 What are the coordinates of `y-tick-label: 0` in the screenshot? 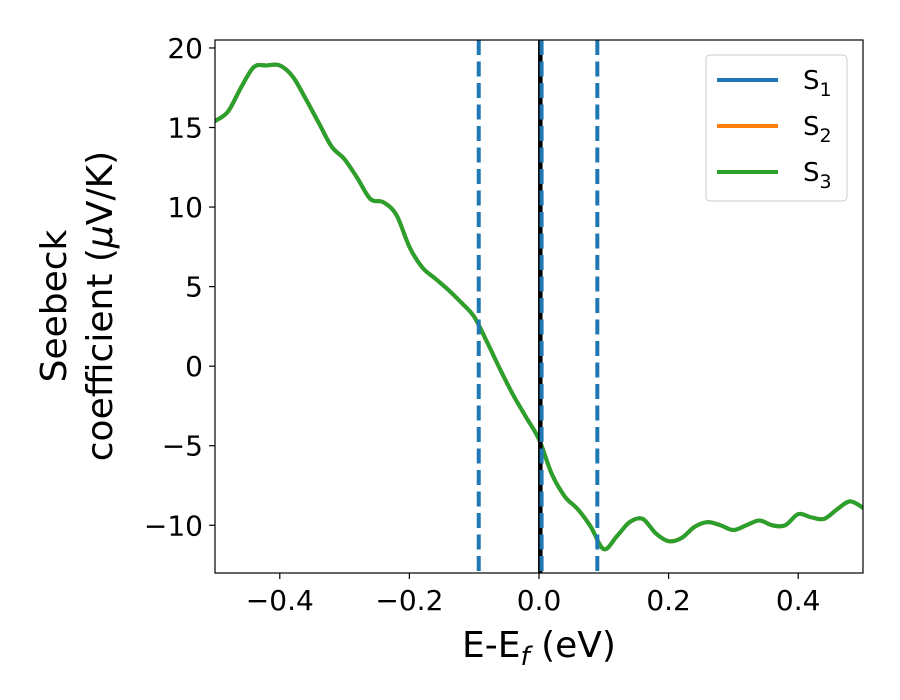 It's located at (194, 366).